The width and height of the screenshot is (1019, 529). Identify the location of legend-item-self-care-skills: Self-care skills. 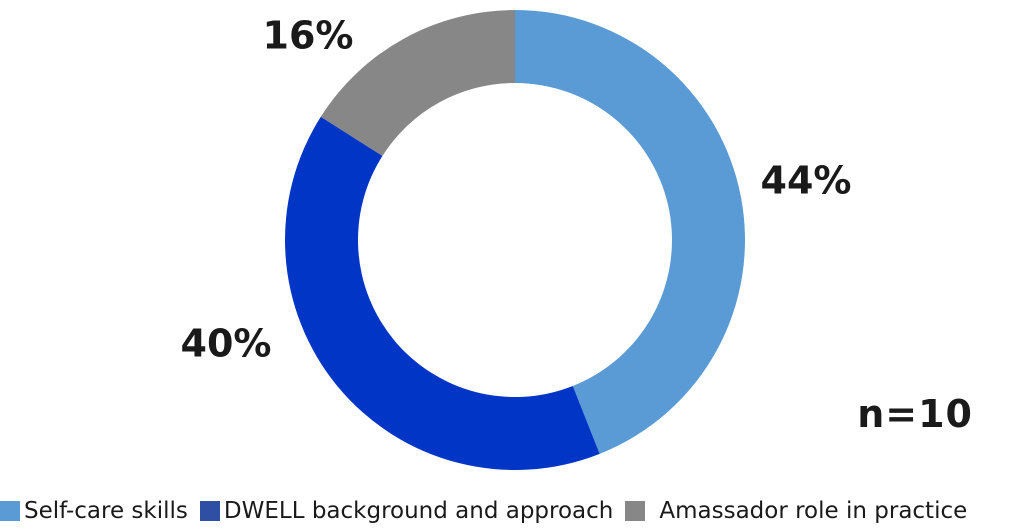
(94, 511).